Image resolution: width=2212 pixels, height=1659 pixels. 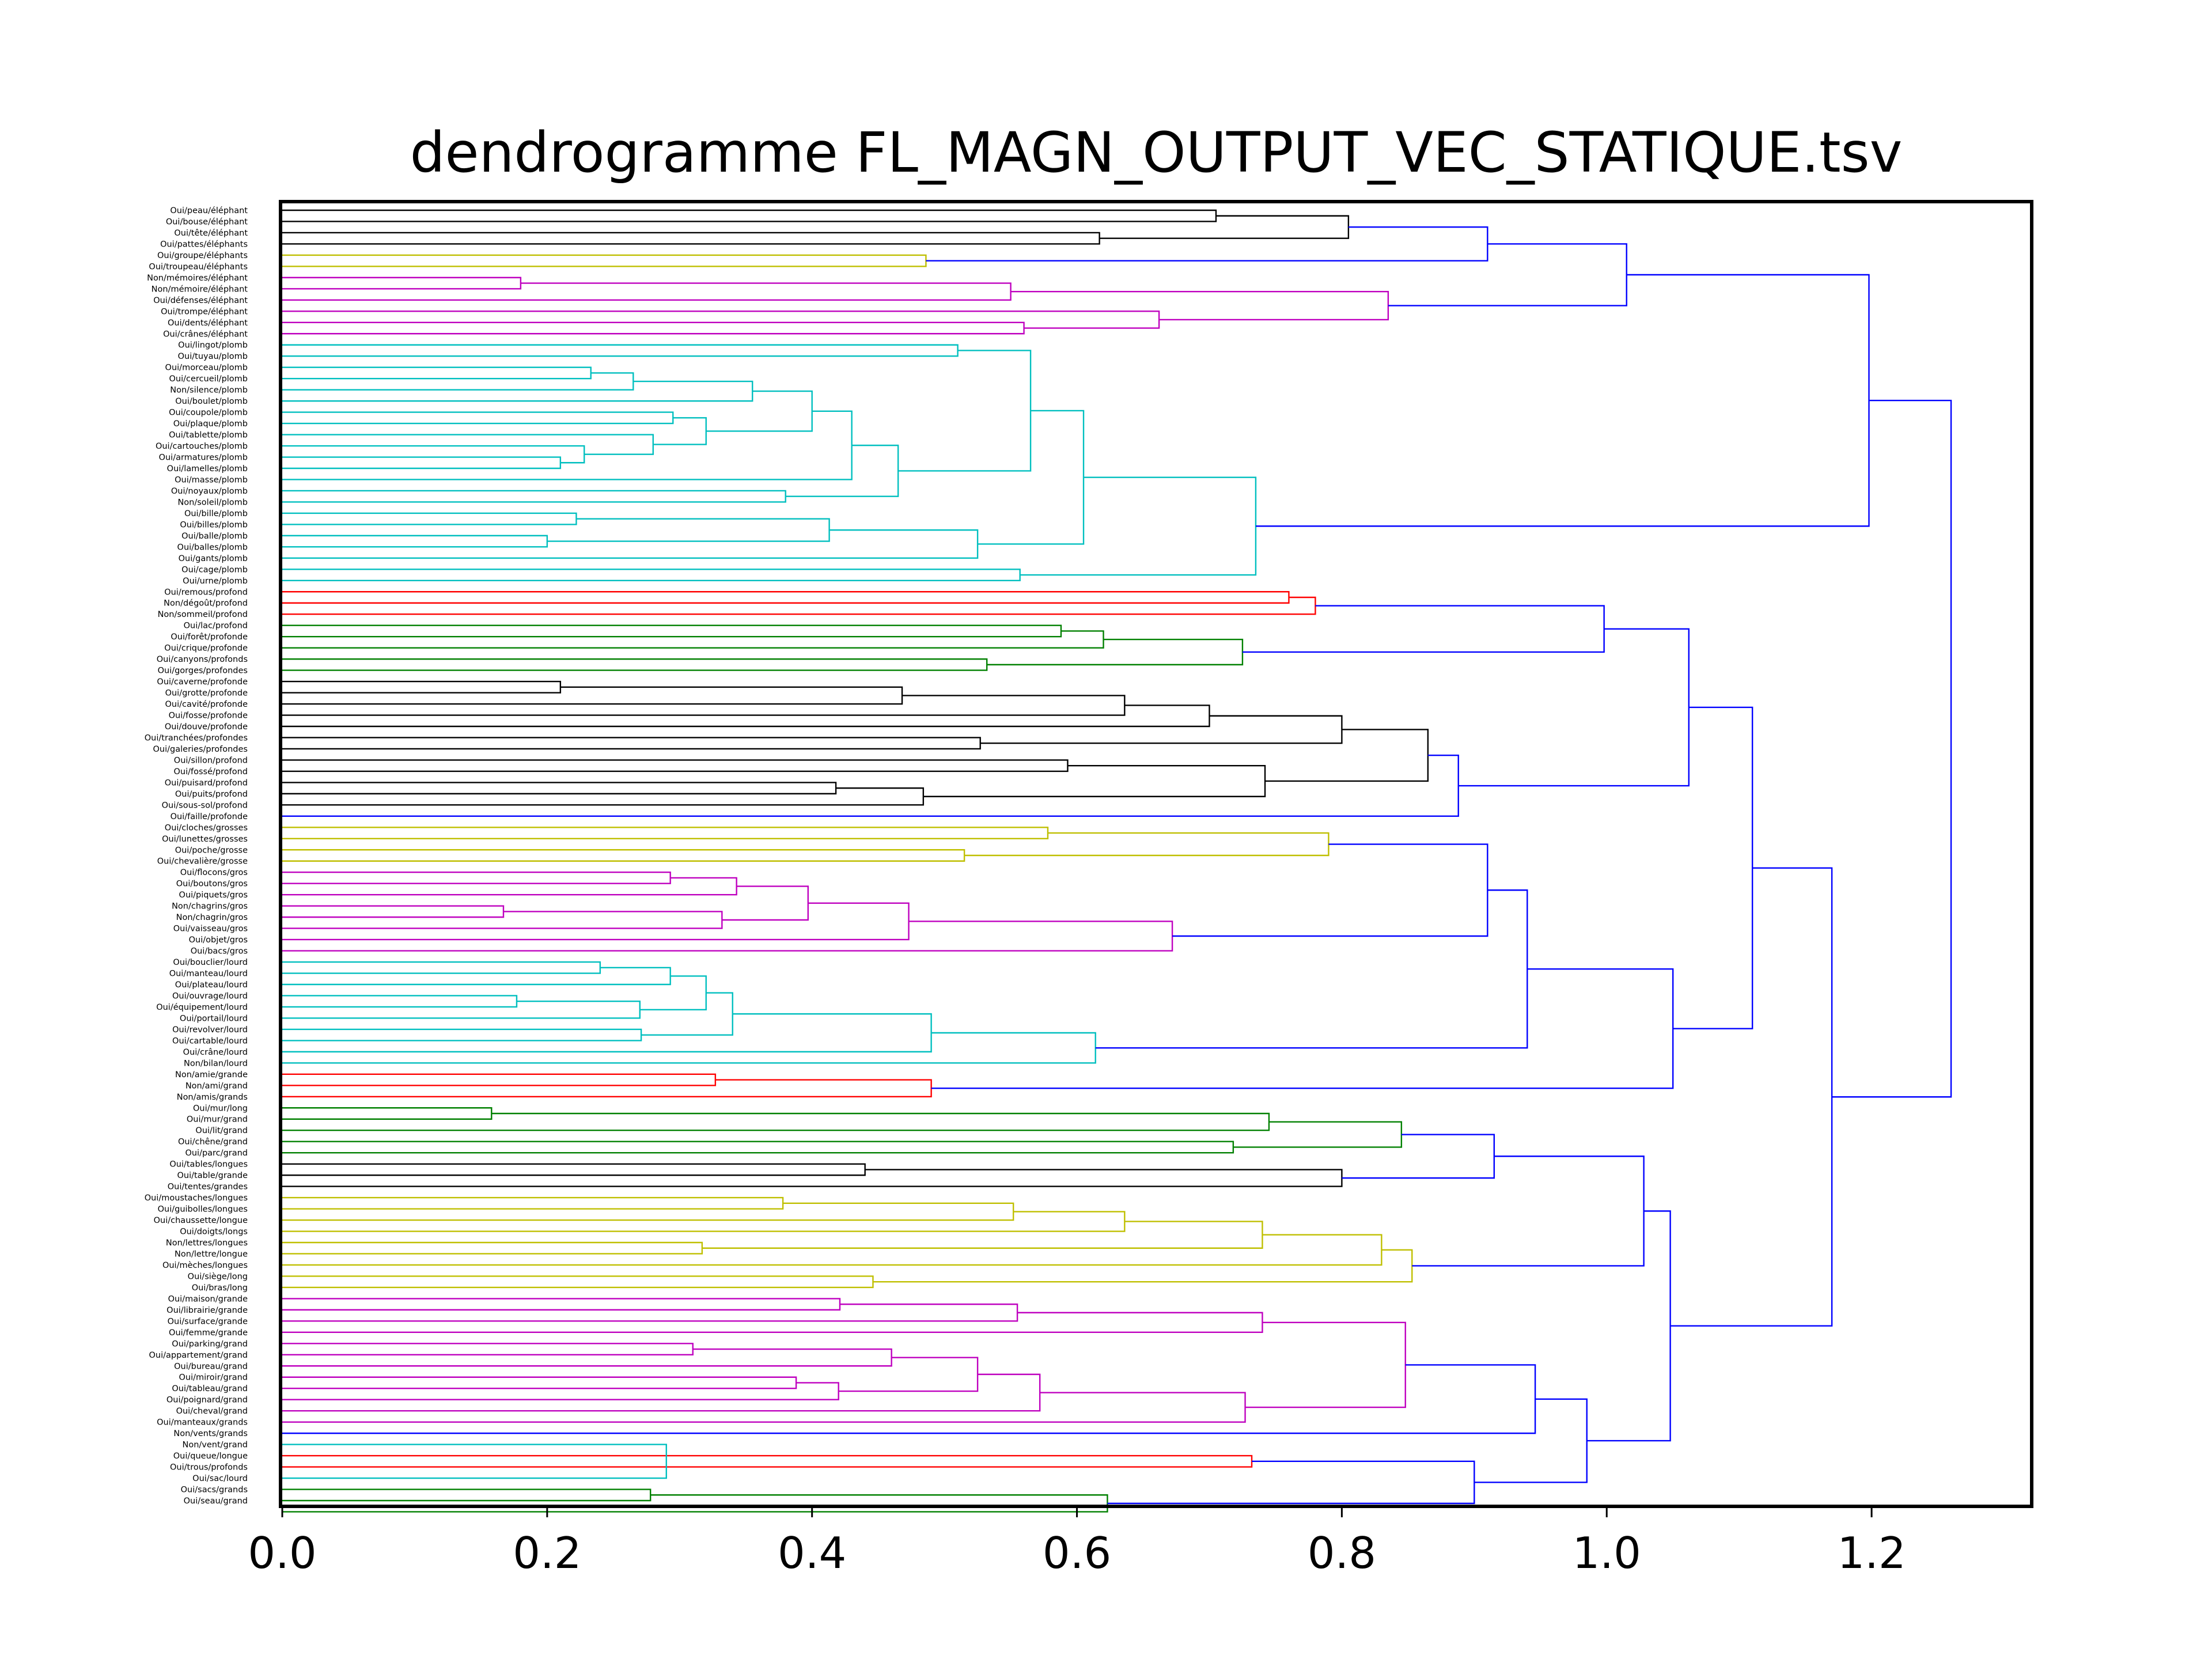 I want to click on leaf-label: Oui/bureau/grand, so click(x=211, y=1366).